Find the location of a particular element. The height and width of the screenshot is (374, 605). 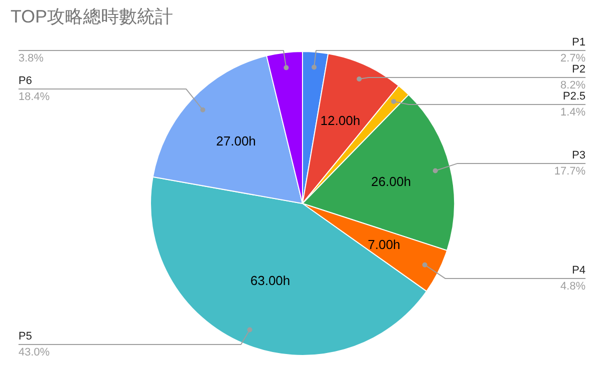

slice-label: P5 is located at coordinates (25, 336).